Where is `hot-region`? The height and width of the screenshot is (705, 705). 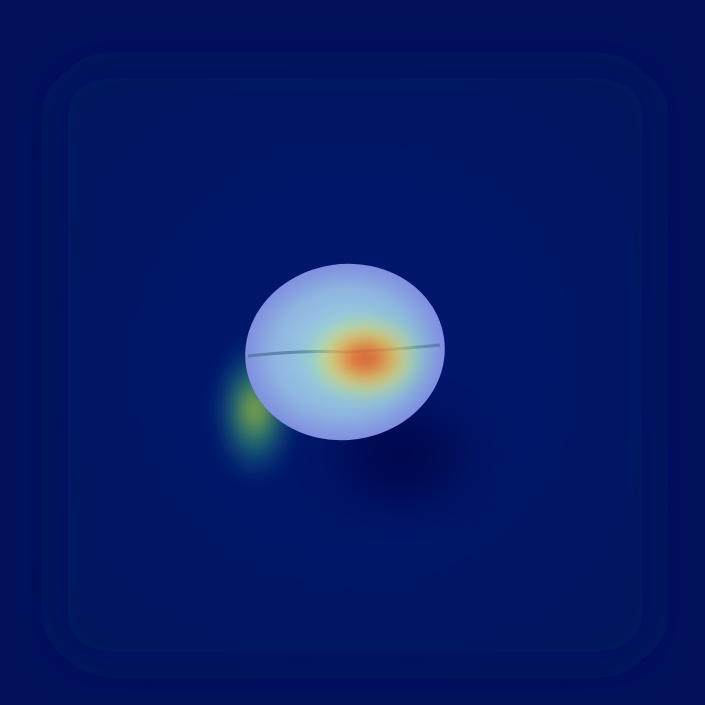
hot-region is located at coordinates (365, 358).